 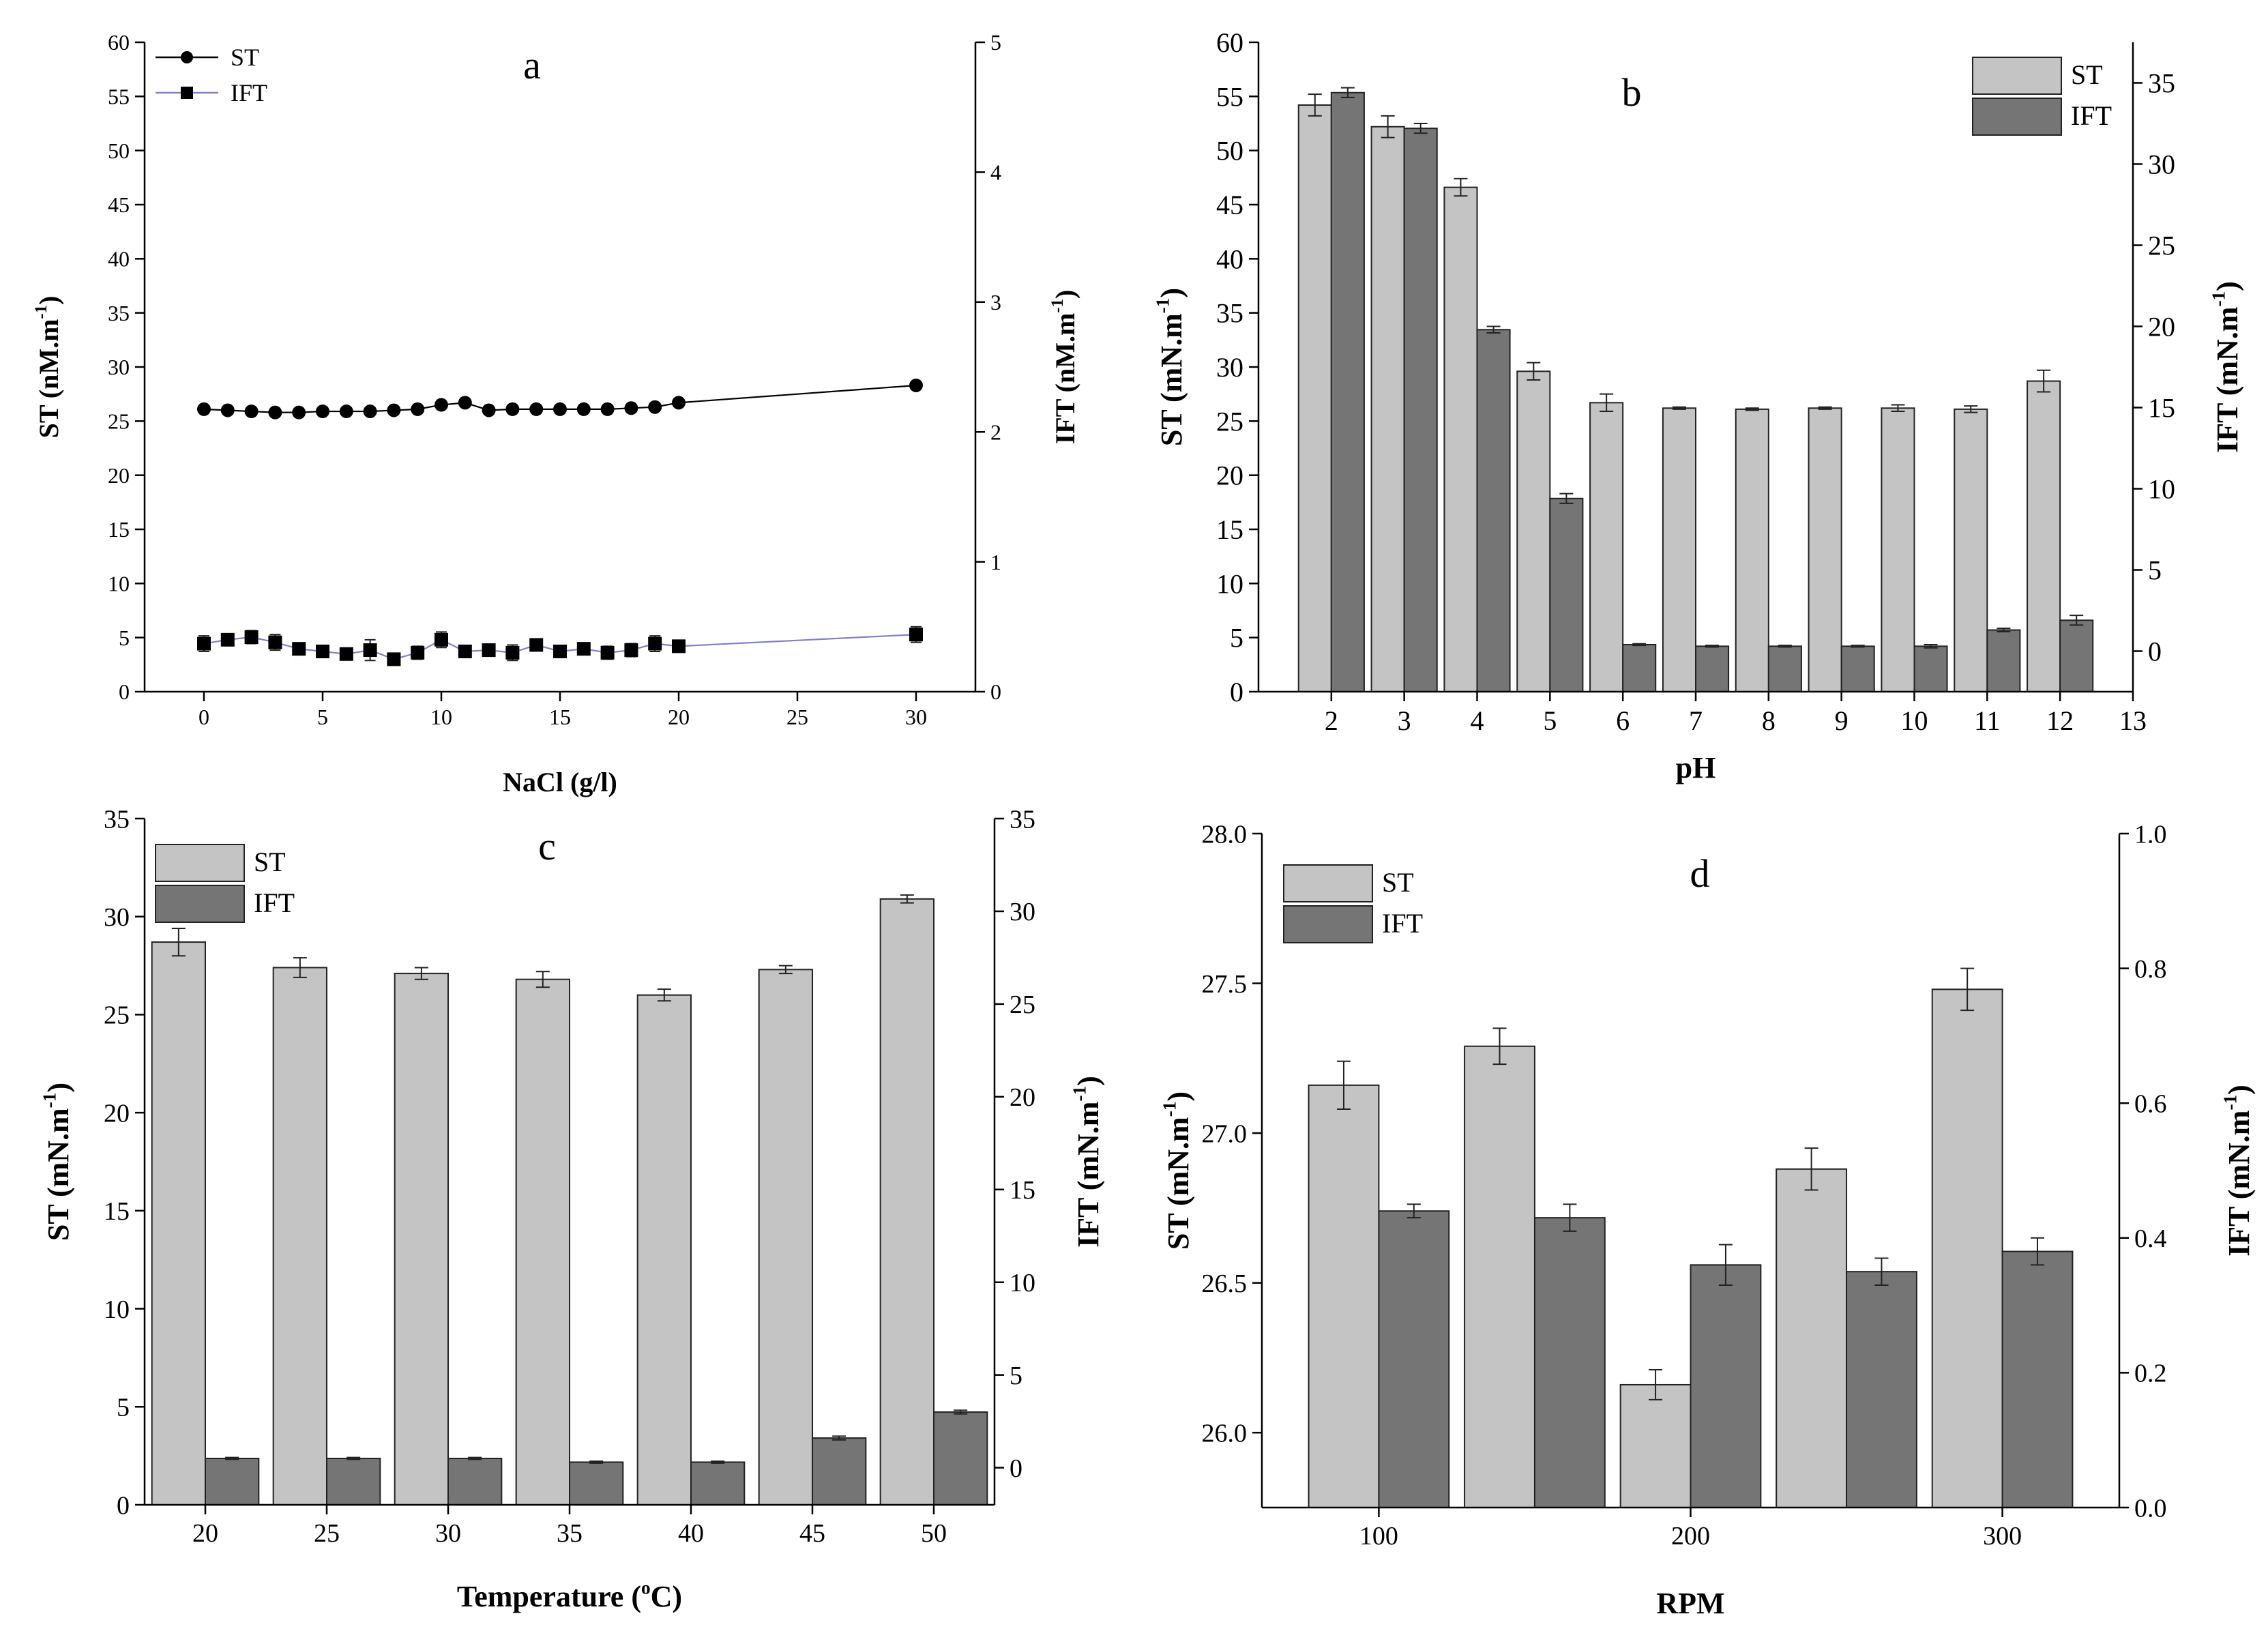 I want to click on y-tick-label: 30, so click(x=1230, y=367).